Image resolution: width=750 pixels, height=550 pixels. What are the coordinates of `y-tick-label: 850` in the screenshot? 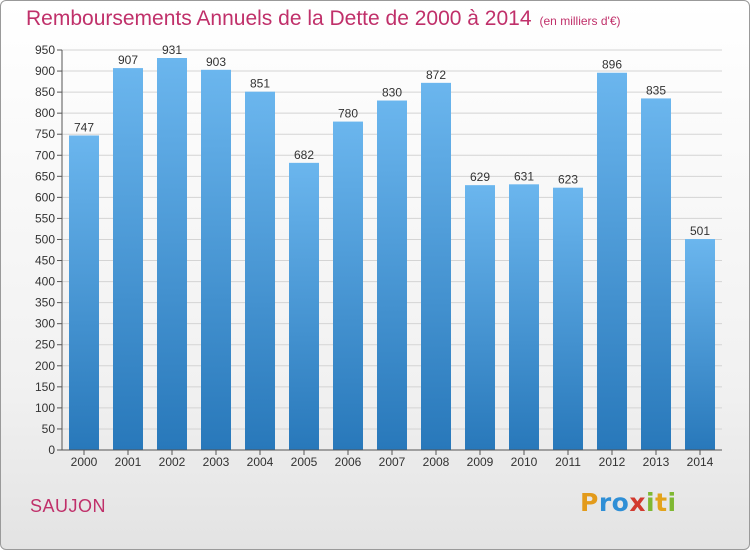 It's located at (45, 92).